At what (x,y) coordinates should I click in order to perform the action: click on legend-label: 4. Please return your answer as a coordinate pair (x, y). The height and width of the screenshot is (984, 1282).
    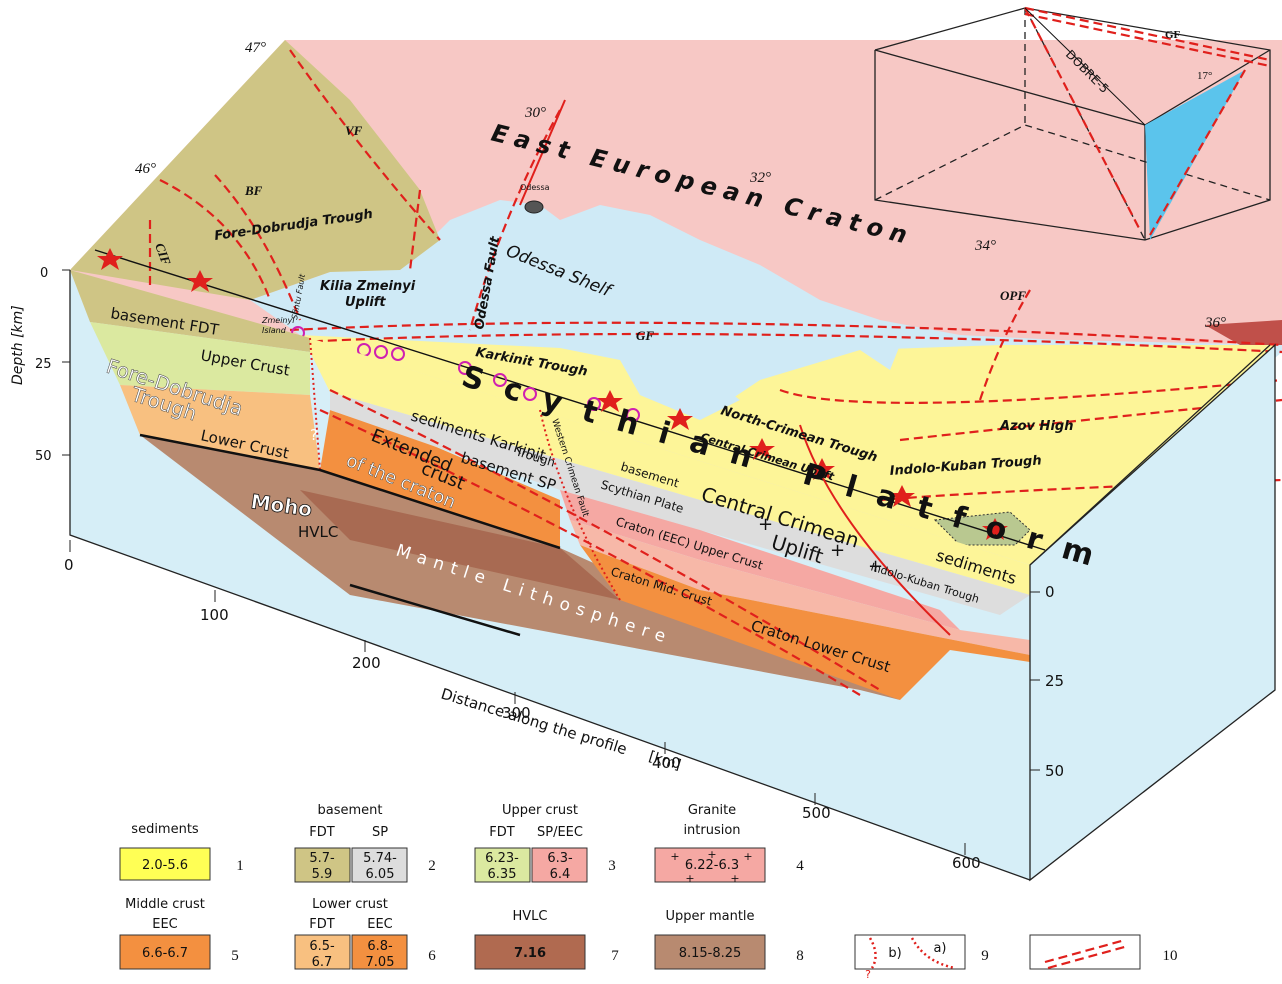
    Looking at the image, I should click on (800, 866).